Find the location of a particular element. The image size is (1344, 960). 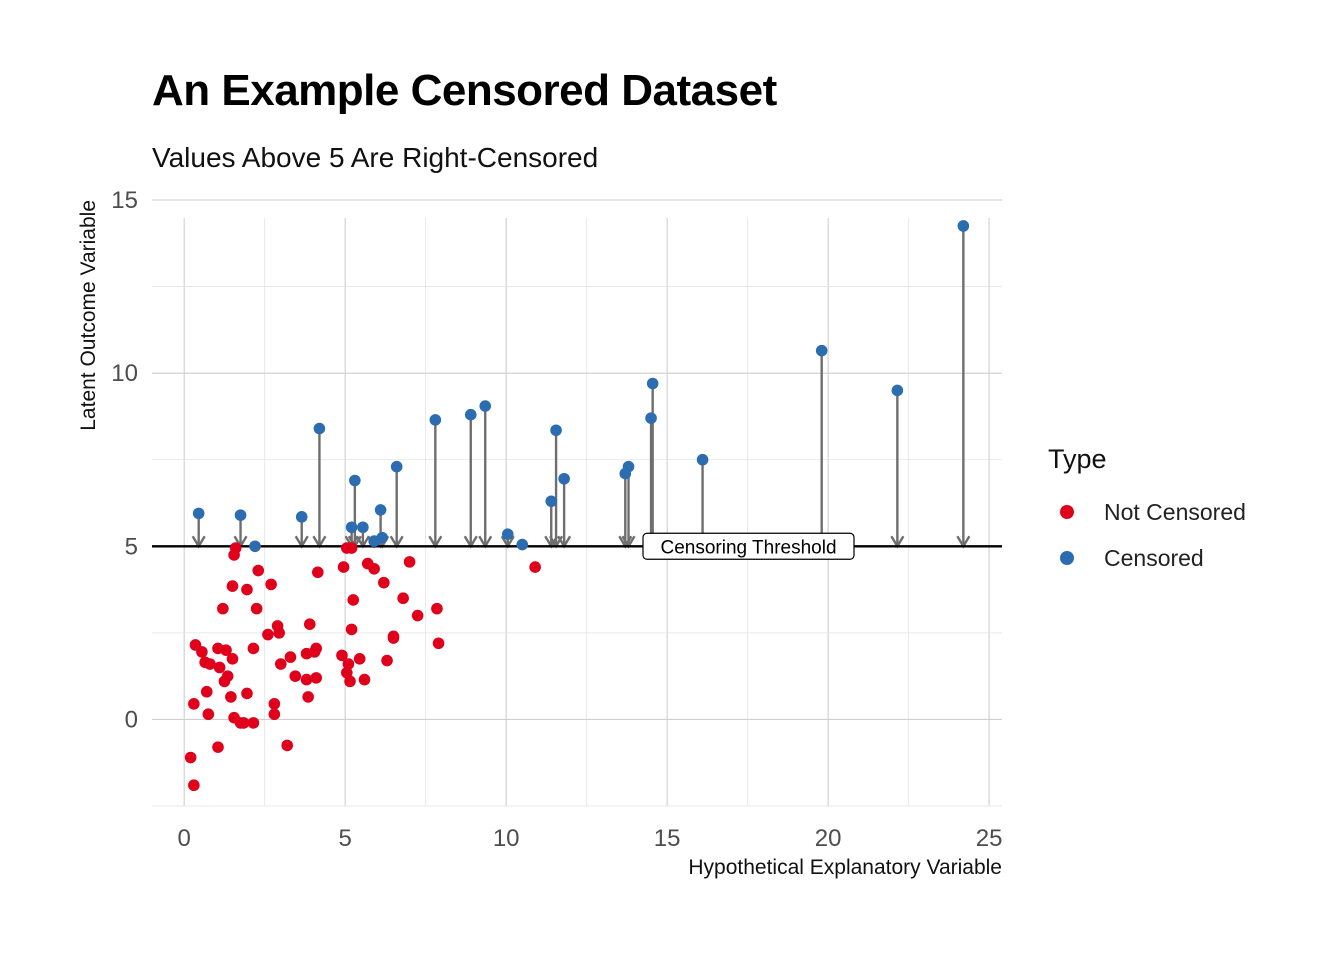

legend-swatch-censored is located at coordinates (1067, 558).